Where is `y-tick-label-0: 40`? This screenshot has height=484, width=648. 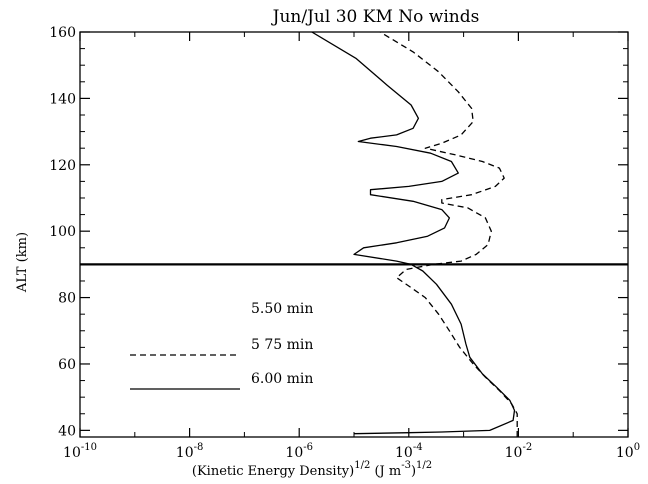 y-tick-label-0: 40 is located at coordinates (67, 431).